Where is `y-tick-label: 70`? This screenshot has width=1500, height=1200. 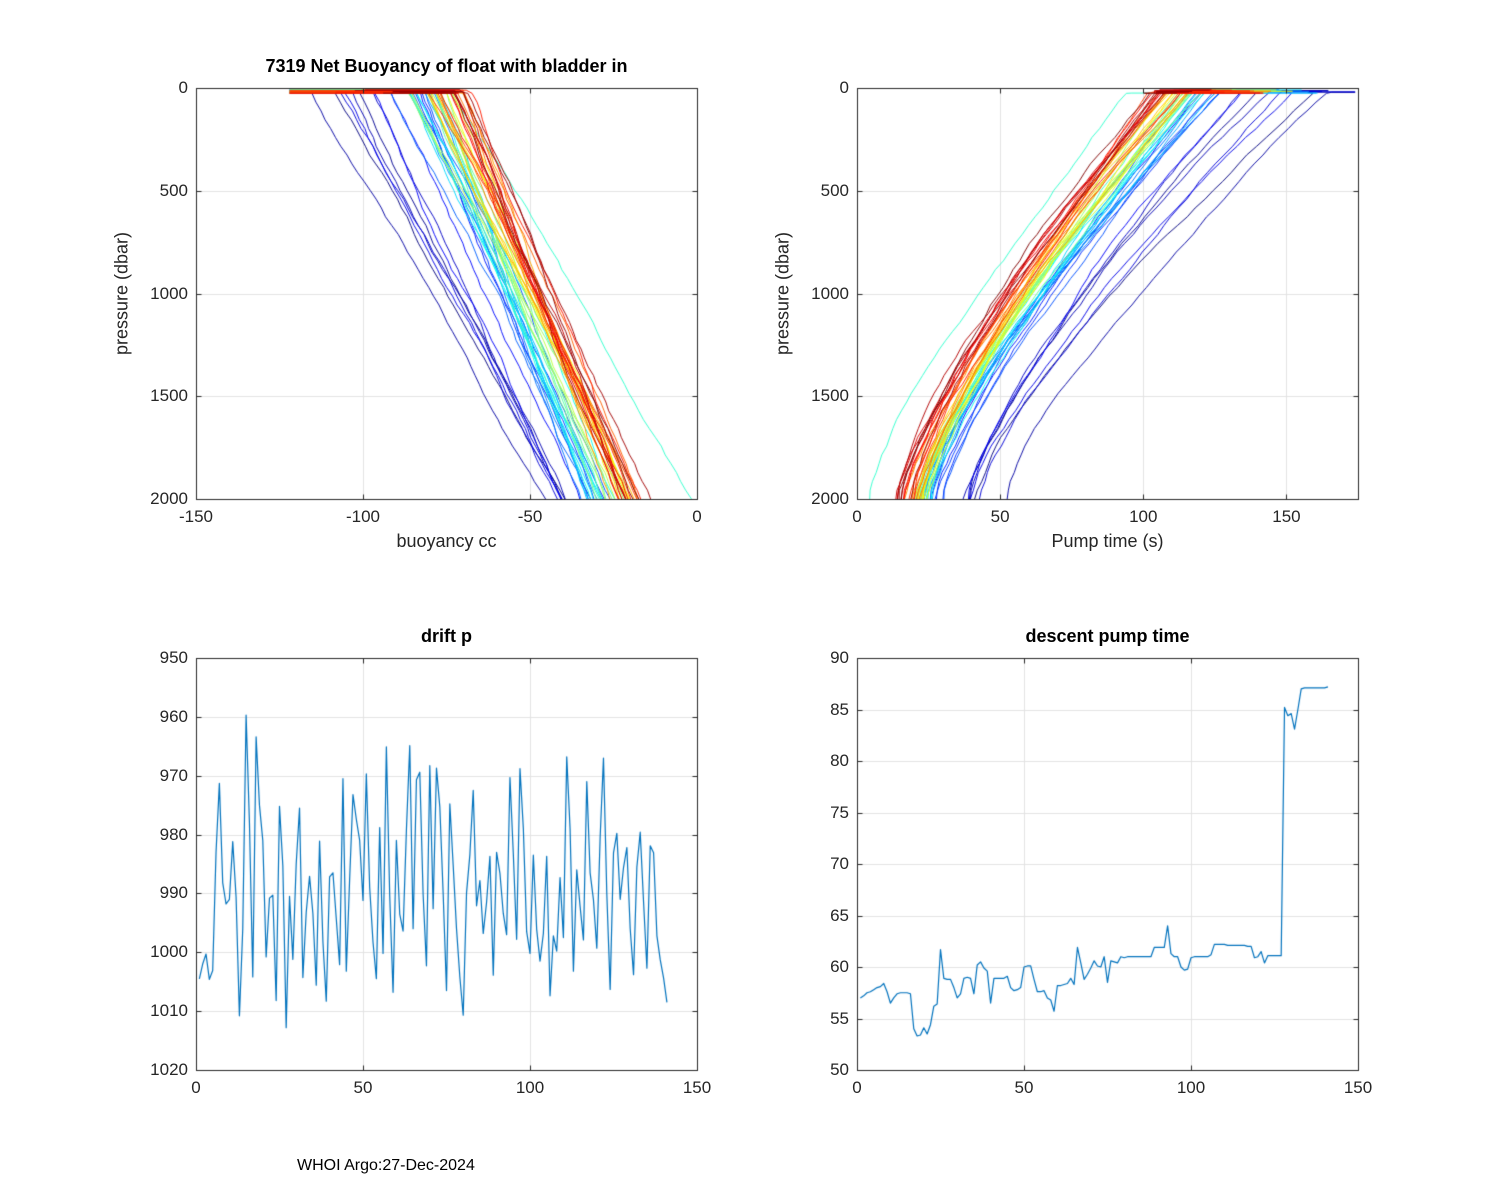
y-tick-label: 70 is located at coordinates (839, 863).